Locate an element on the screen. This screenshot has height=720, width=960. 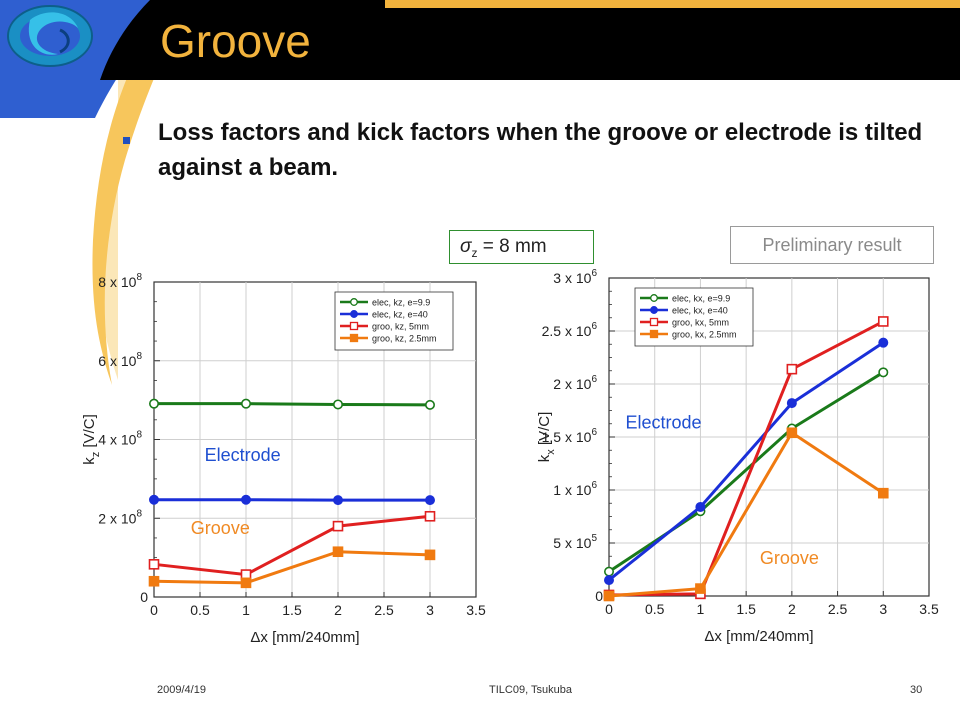
legend-label: elec, kx, e=40 is located at coordinates (700, 311).